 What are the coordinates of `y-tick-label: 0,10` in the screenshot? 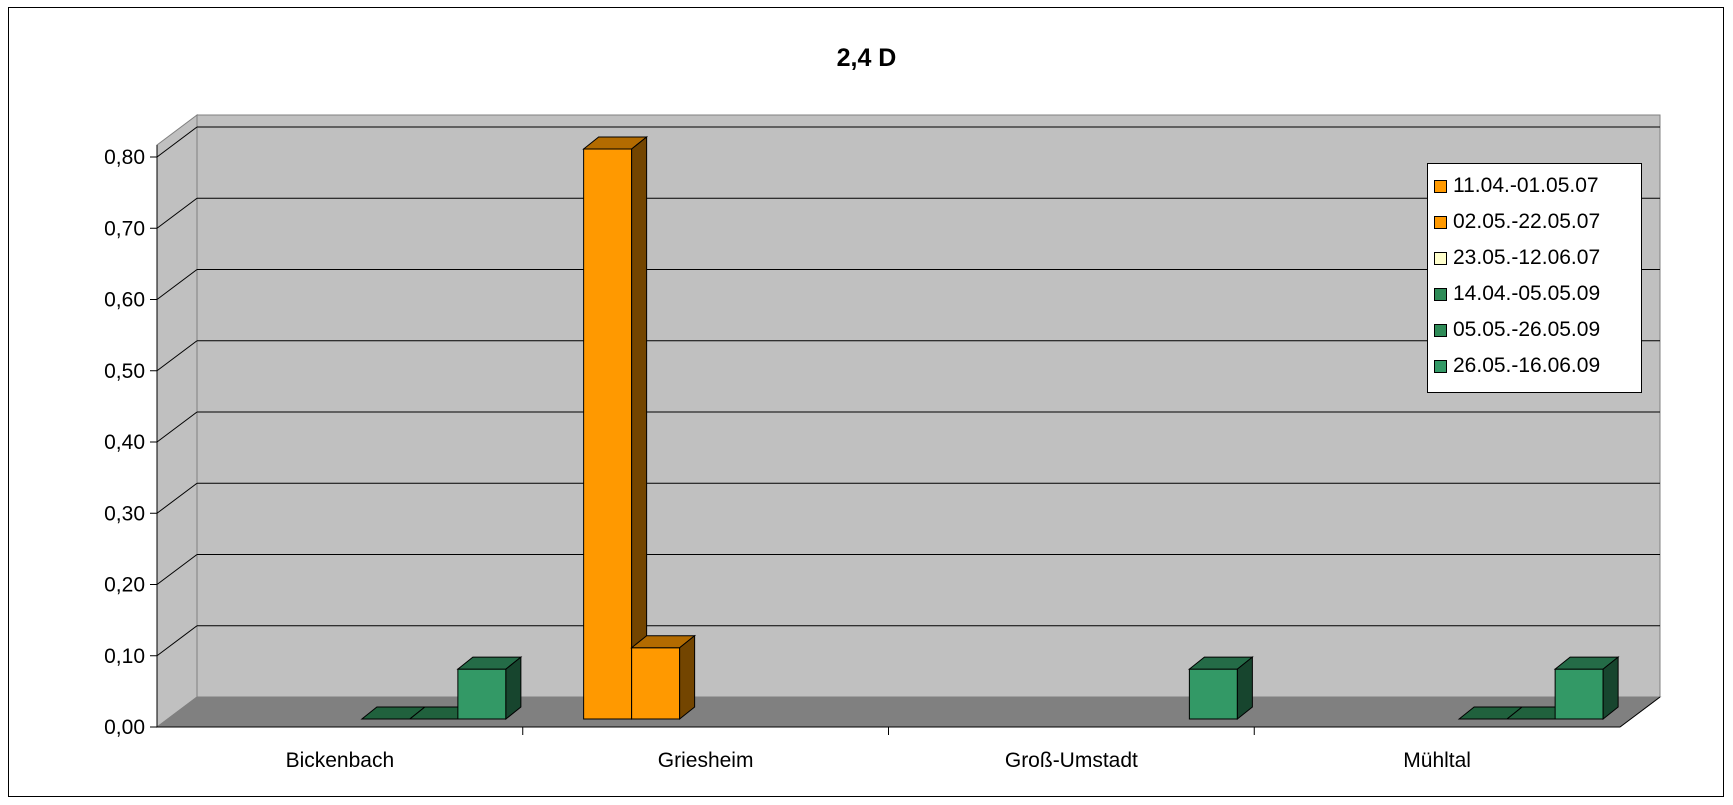 It's located at (124, 656).